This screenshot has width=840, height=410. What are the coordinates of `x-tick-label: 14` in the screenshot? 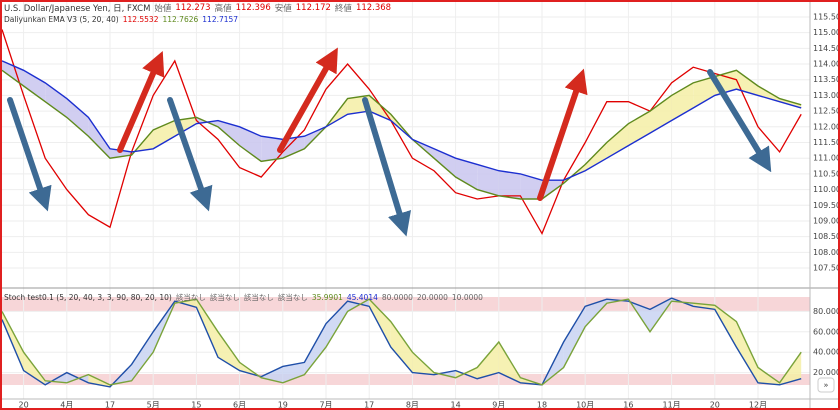 It's located at (456, 405).